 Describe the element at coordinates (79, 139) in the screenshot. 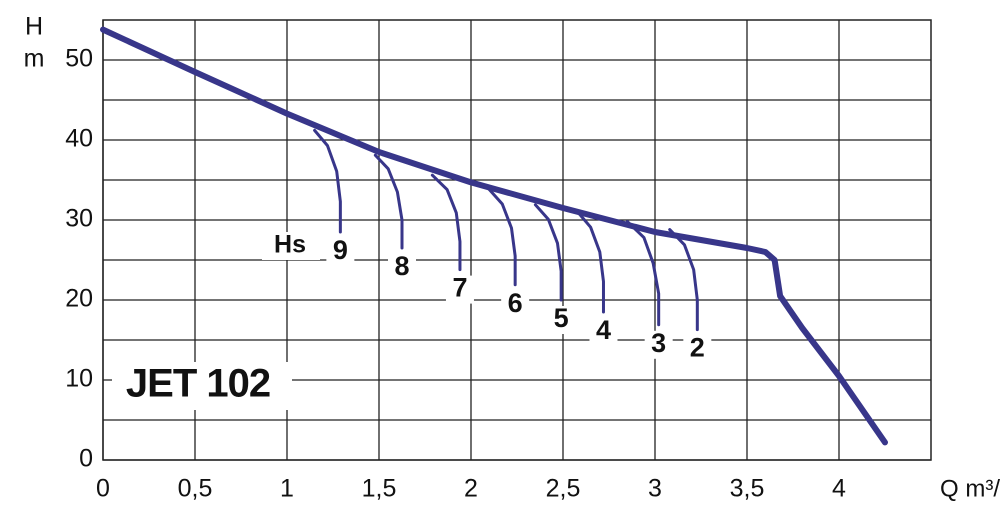

I see `y-tick-label: 40` at that location.